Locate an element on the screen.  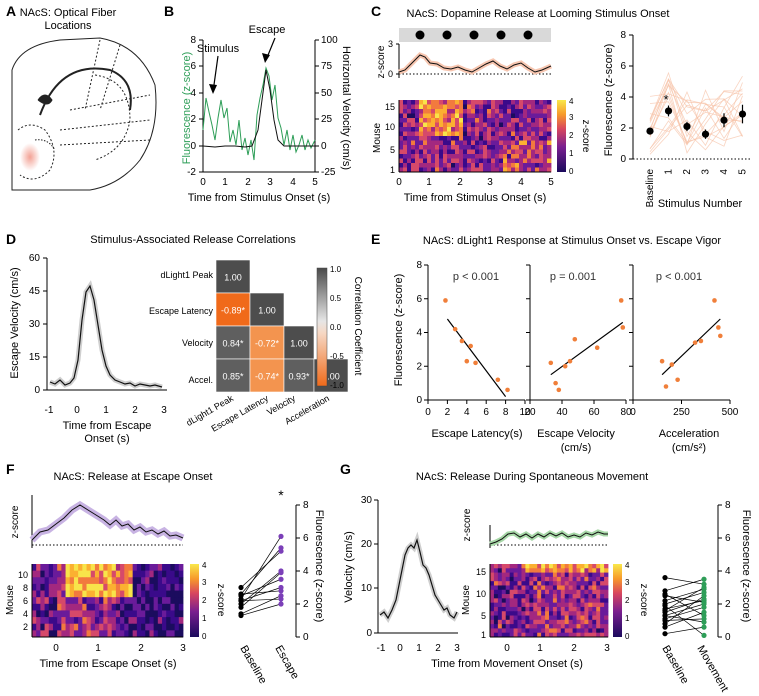
stimulus-dots is located at coordinates (474, 35).